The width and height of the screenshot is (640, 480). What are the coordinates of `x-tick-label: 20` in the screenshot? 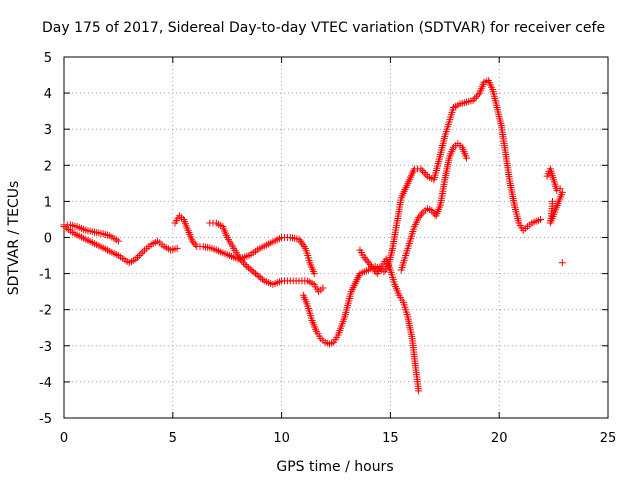 It's located at (499, 438).